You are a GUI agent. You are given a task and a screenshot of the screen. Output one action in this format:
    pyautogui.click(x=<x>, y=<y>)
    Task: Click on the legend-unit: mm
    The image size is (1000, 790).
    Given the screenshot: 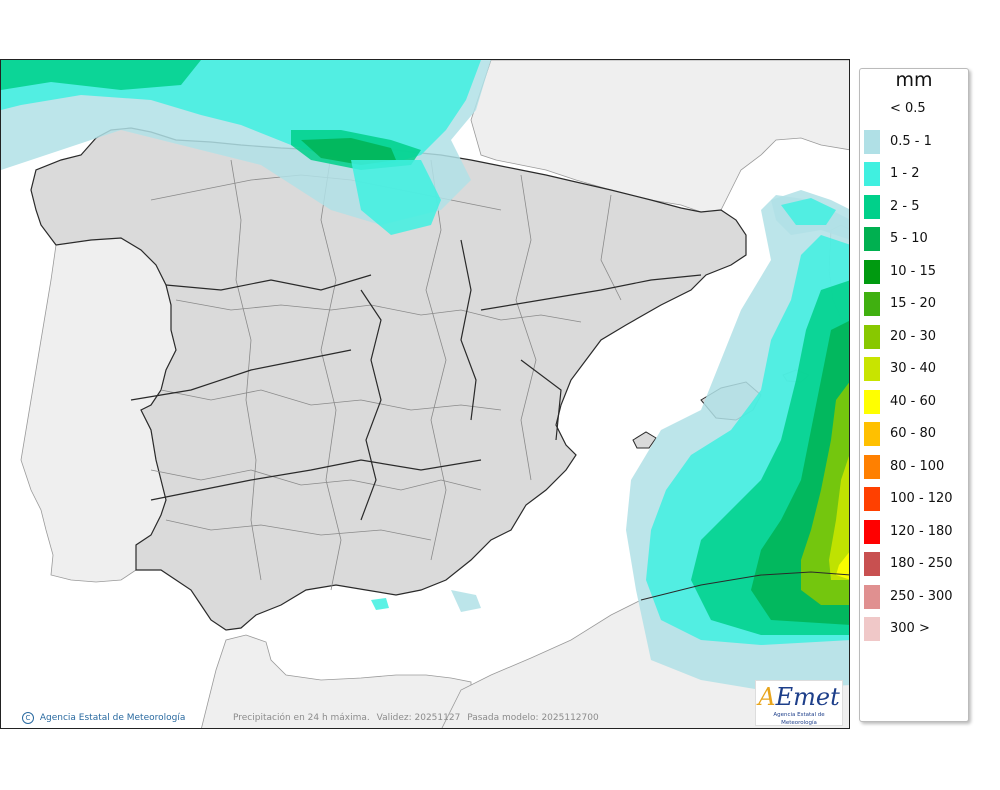 What is the action you would take?
    pyautogui.click(x=914, y=80)
    